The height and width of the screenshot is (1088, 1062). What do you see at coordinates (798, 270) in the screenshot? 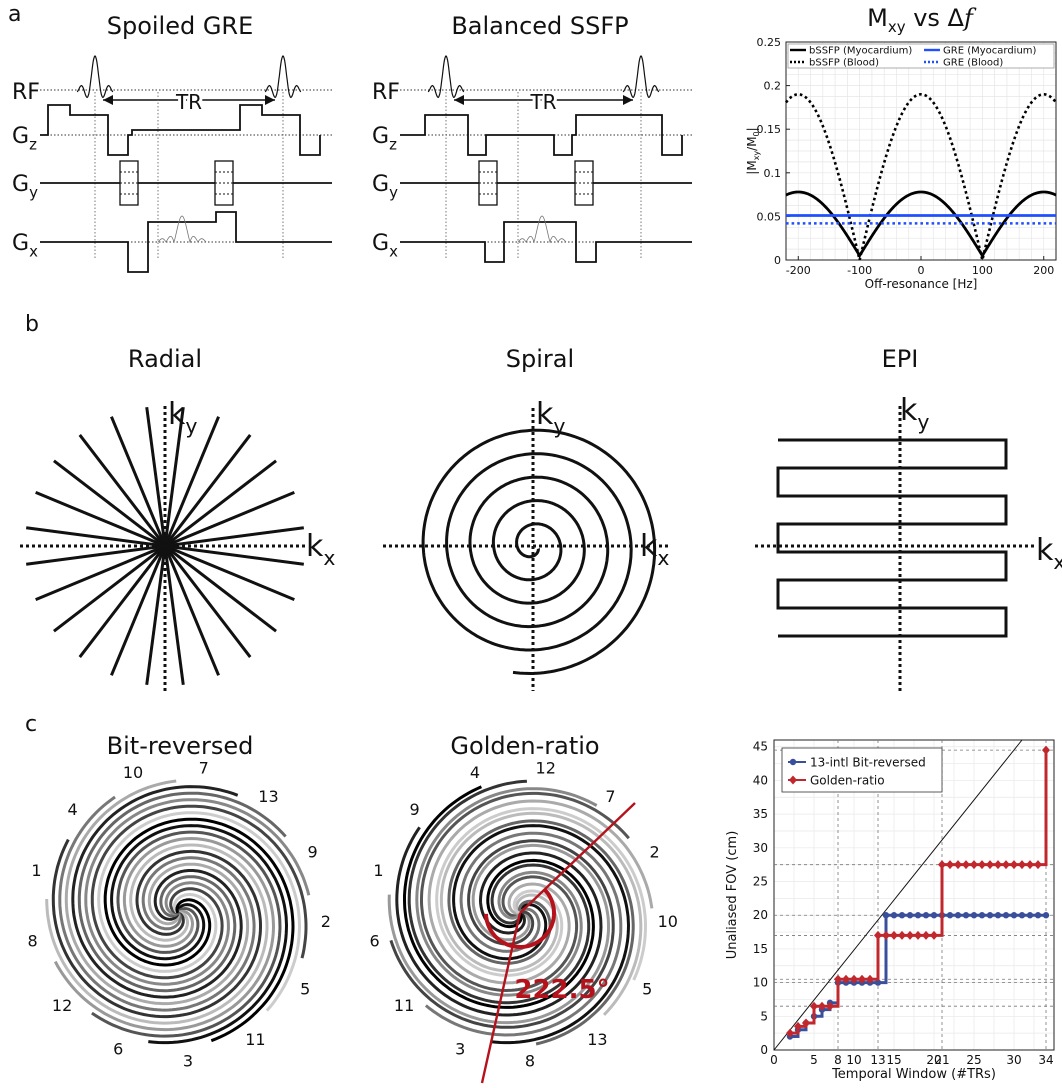
I see `chart1-xtick-label: -200` at bounding box center [798, 270].